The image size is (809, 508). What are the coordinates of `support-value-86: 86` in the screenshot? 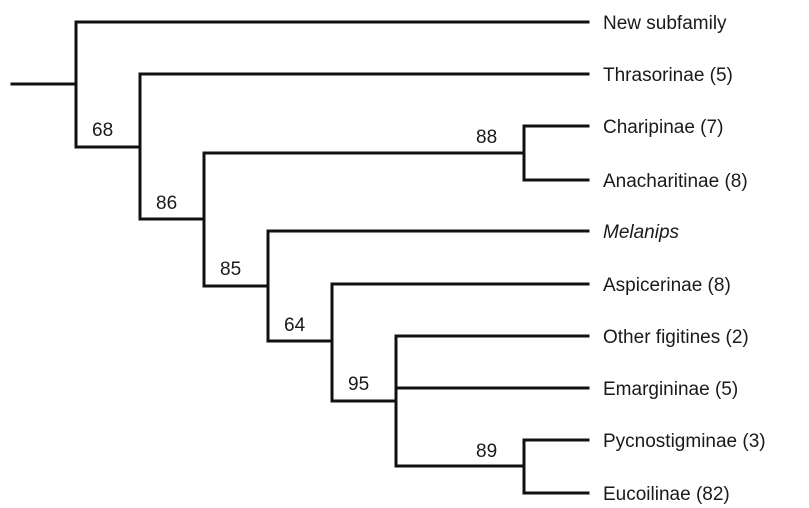 It's located at (166, 203).